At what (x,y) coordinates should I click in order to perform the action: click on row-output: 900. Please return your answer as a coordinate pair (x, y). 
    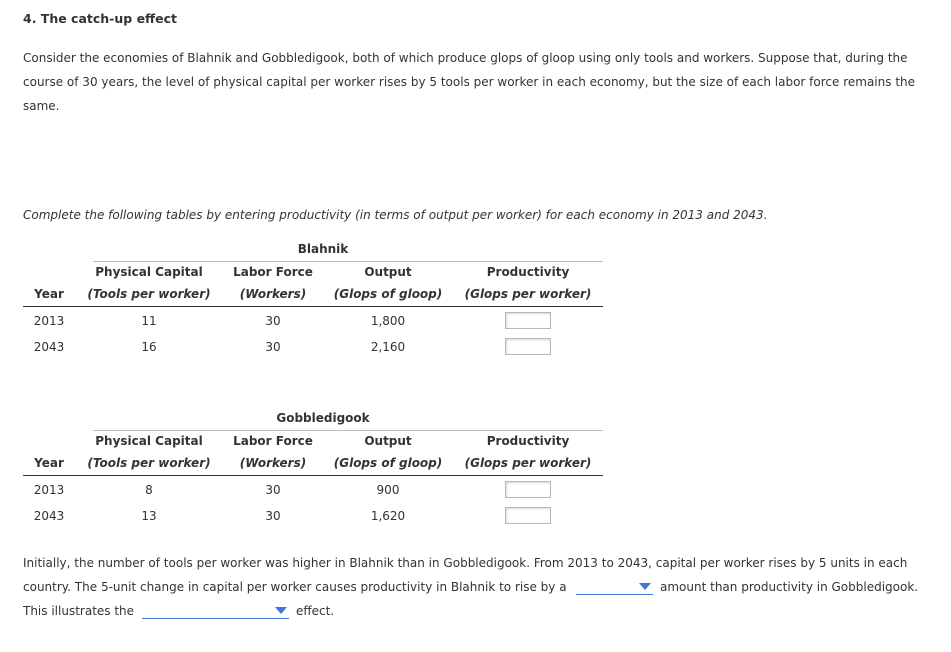
    Looking at the image, I should click on (388, 490).